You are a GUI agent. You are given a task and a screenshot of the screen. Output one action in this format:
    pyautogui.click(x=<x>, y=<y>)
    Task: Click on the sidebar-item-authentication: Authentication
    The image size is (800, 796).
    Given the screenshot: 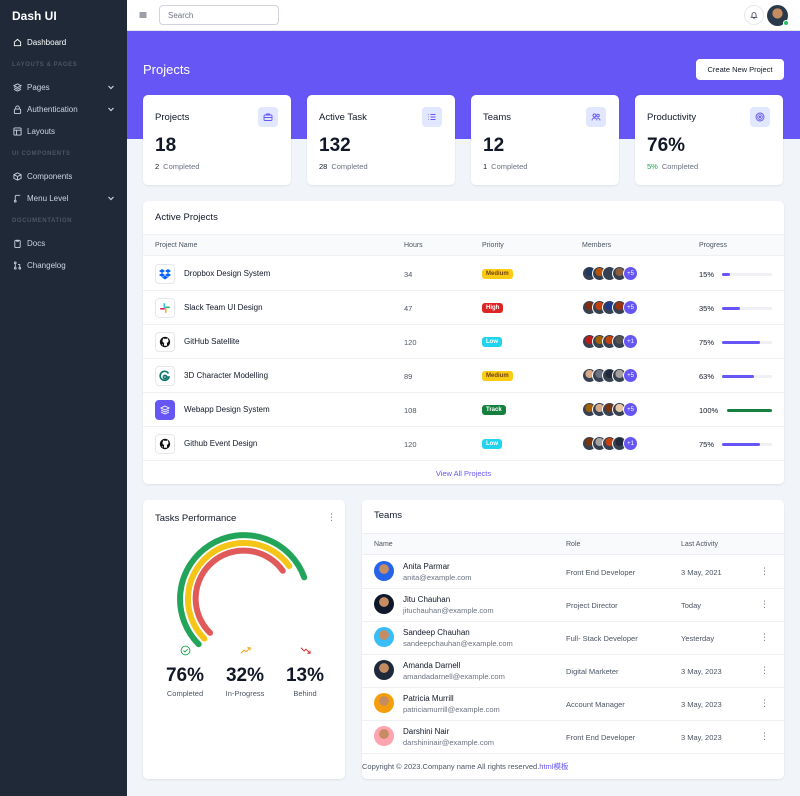 What is the action you would take?
    pyautogui.click(x=63, y=109)
    